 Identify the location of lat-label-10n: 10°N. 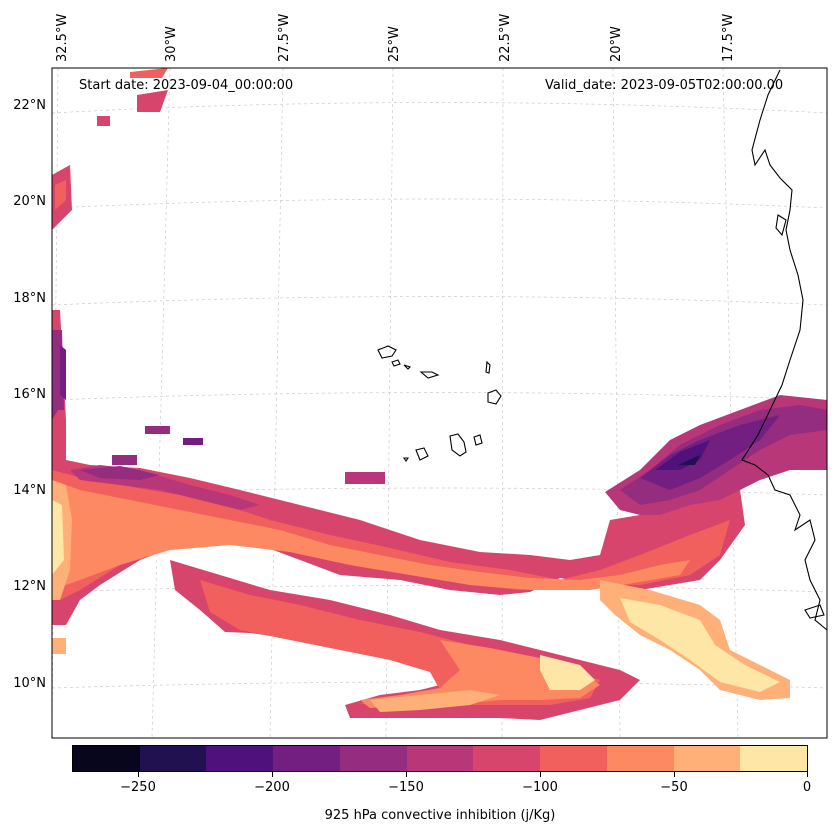
(29, 683).